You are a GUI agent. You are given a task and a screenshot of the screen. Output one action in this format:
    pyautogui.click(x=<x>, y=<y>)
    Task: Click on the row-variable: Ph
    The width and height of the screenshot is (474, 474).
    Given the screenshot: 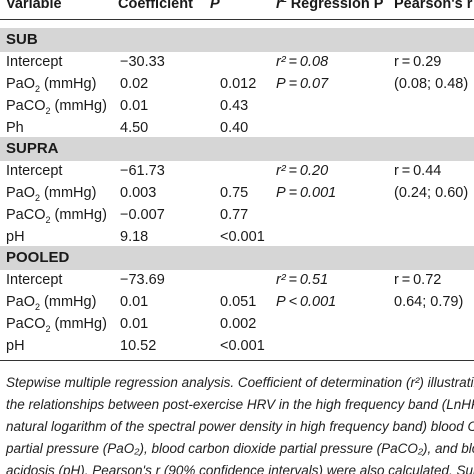 What is the action you would take?
    pyautogui.click(x=15, y=128)
    